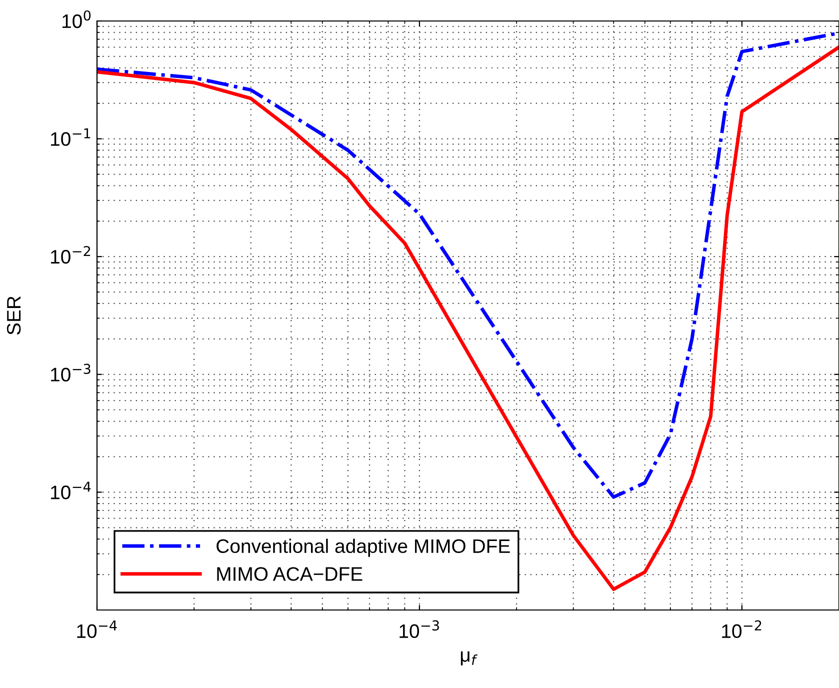  What do you see at coordinates (289, 574) in the screenshot?
I see `legend-label: MIMO ACA−DFE` at bounding box center [289, 574].